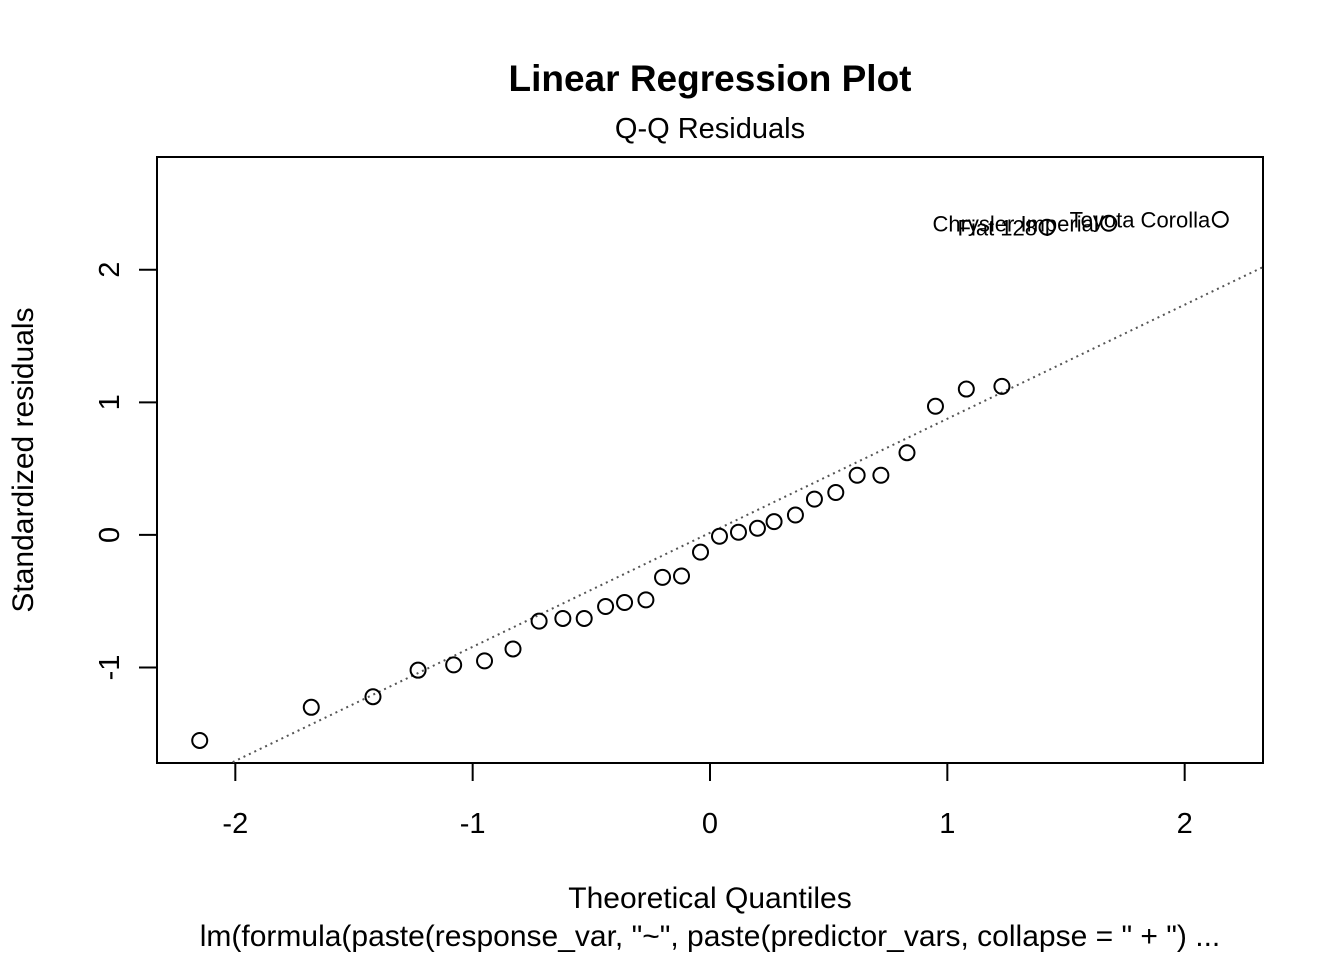  What do you see at coordinates (947, 824) in the screenshot?
I see `x-tick-label: 1` at bounding box center [947, 824].